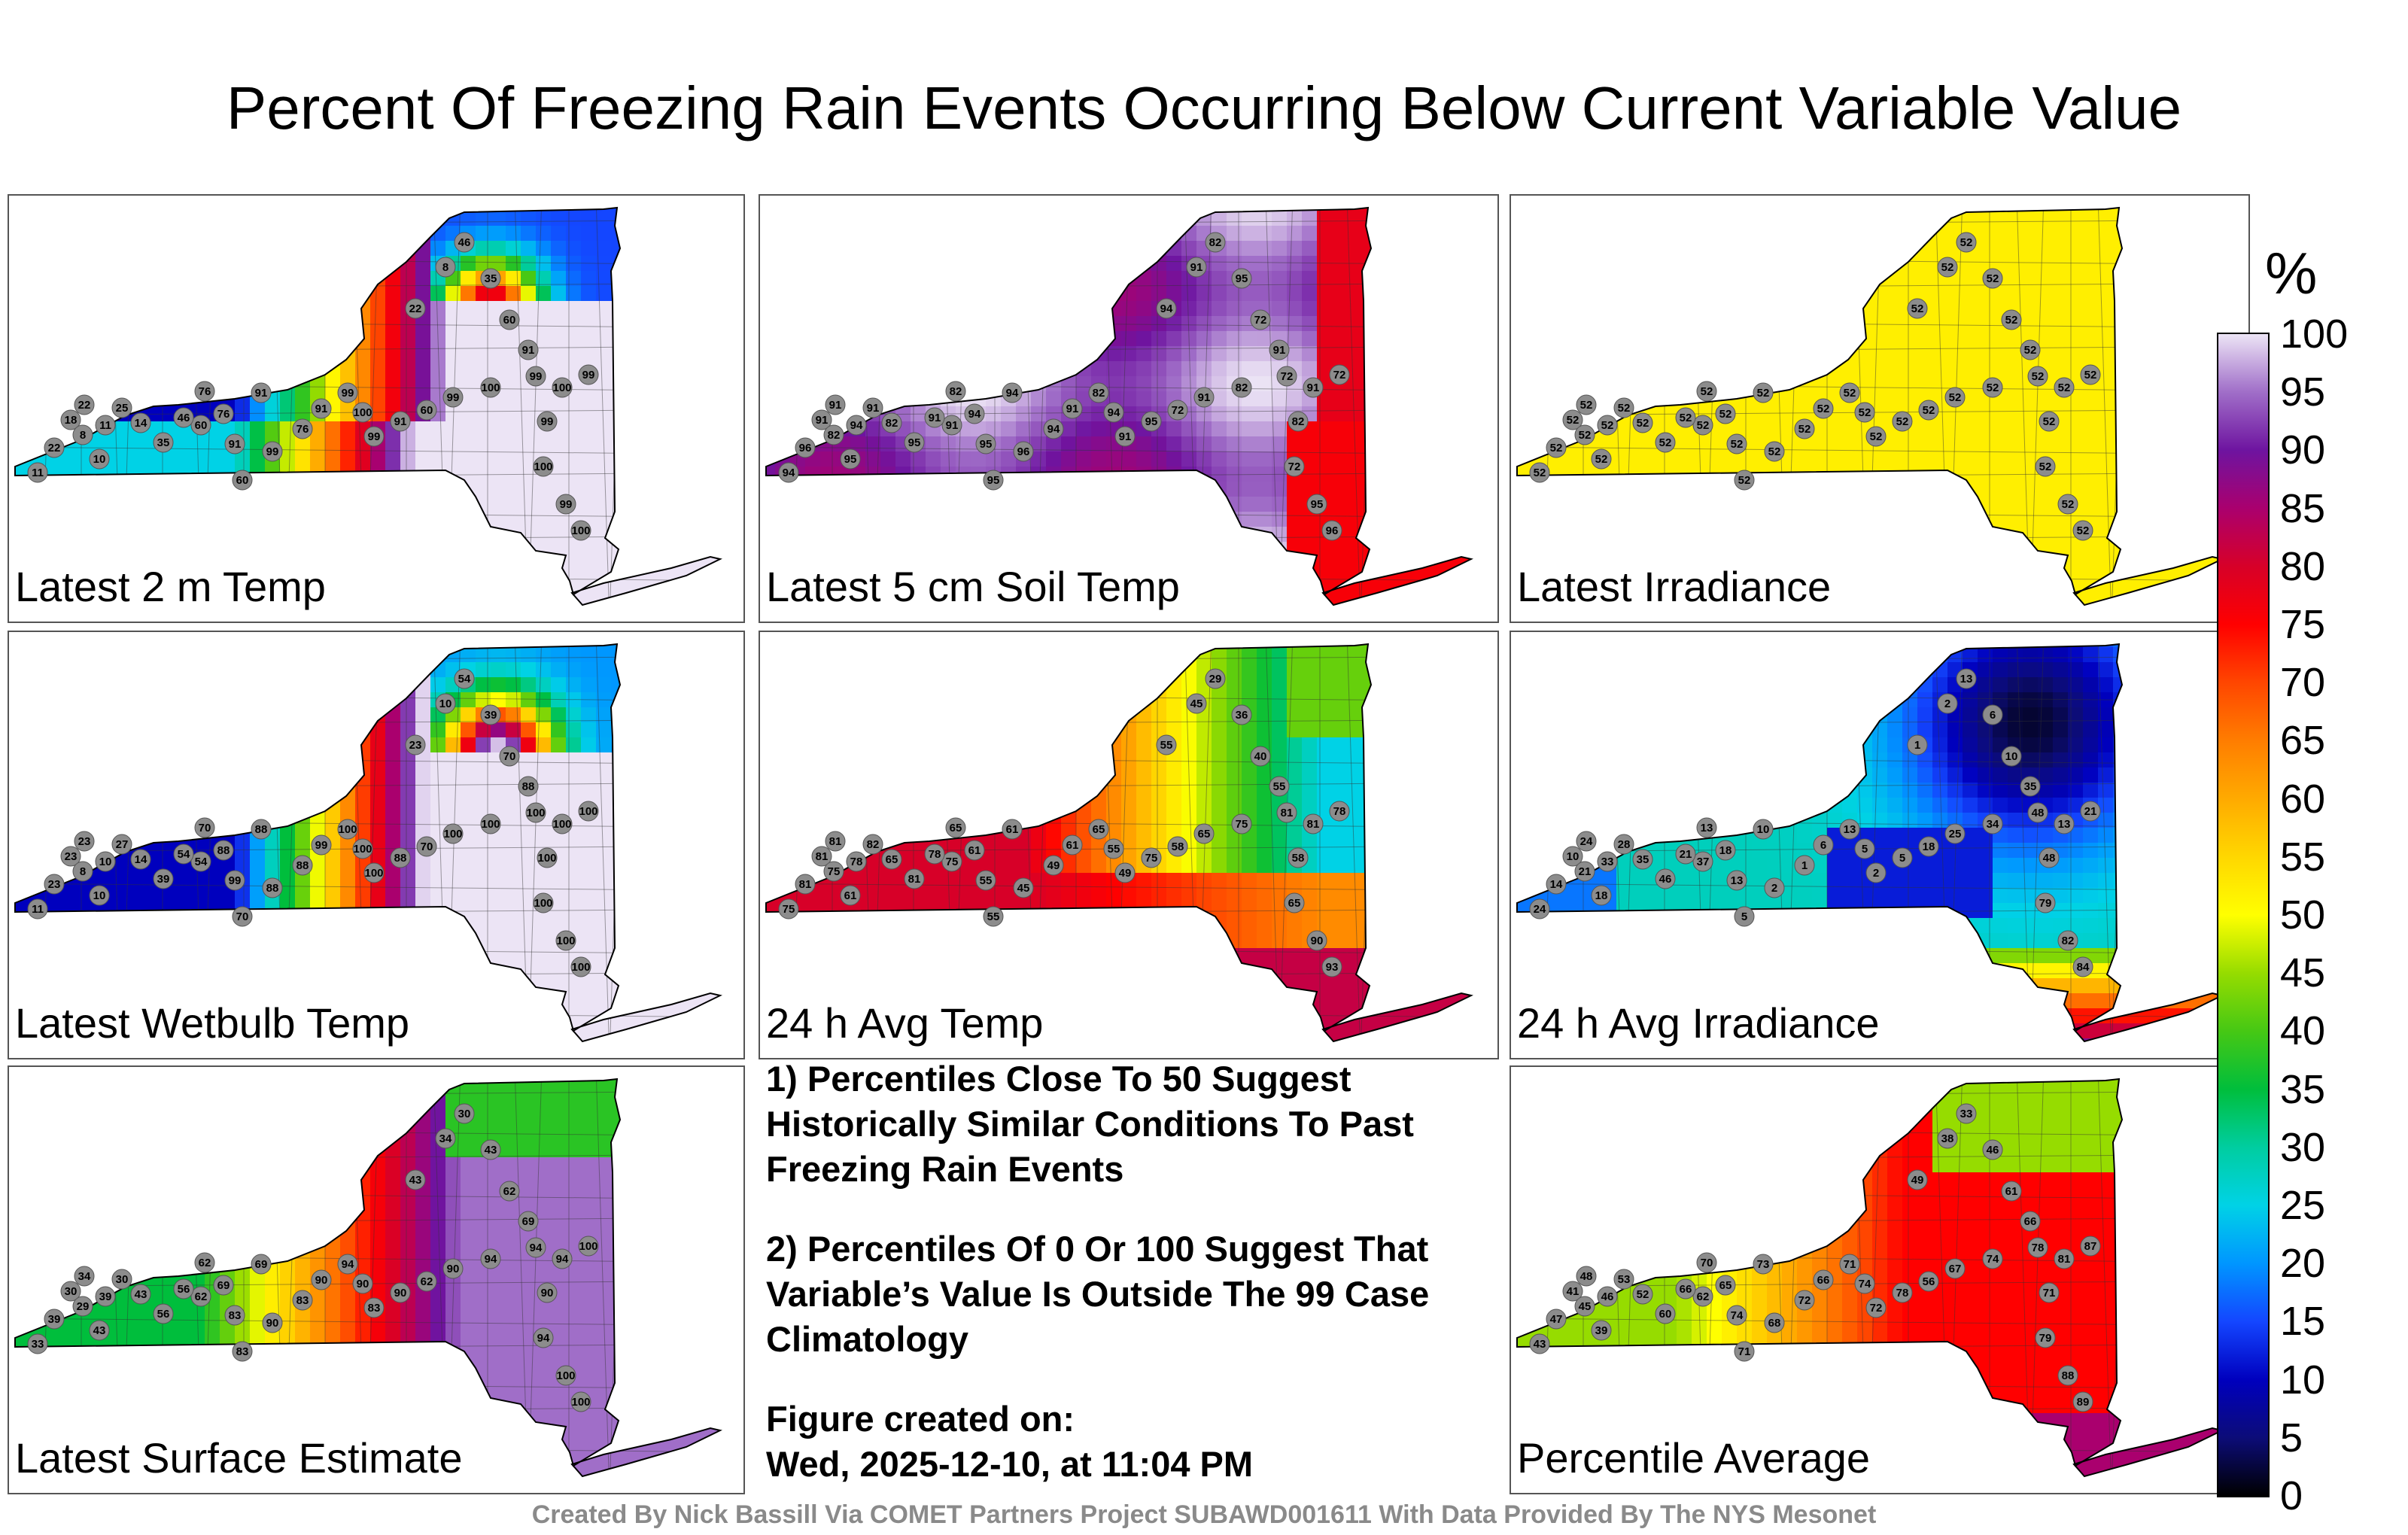  Describe the element at coordinates (1287, 376) in the screenshot. I see `station-value: 72` at that location.